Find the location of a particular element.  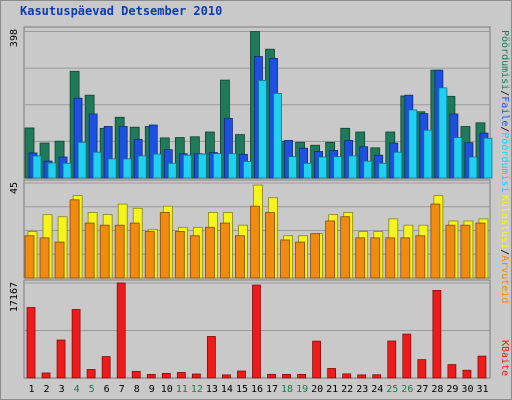

legend-visits: Külastusi/Arvuteid is located at coordinates (504, 249).